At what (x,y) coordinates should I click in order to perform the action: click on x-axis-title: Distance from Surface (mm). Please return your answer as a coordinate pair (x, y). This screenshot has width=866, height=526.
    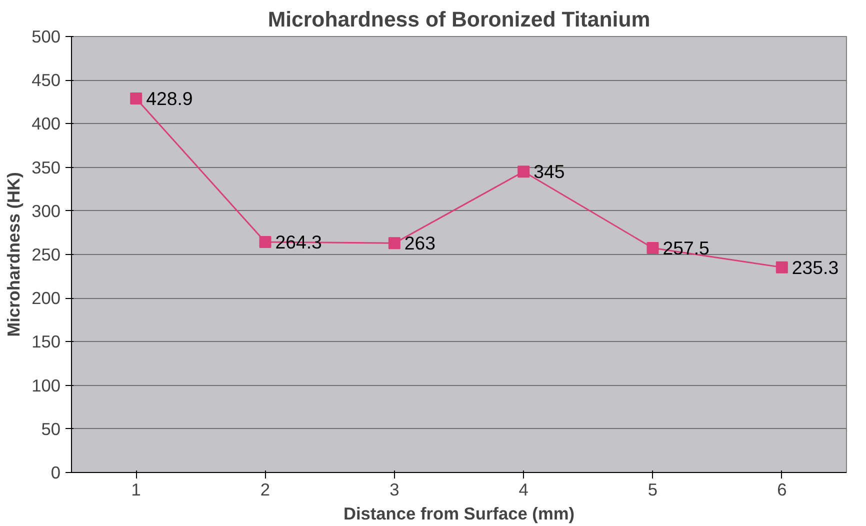
    Looking at the image, I should click on (459, 514).